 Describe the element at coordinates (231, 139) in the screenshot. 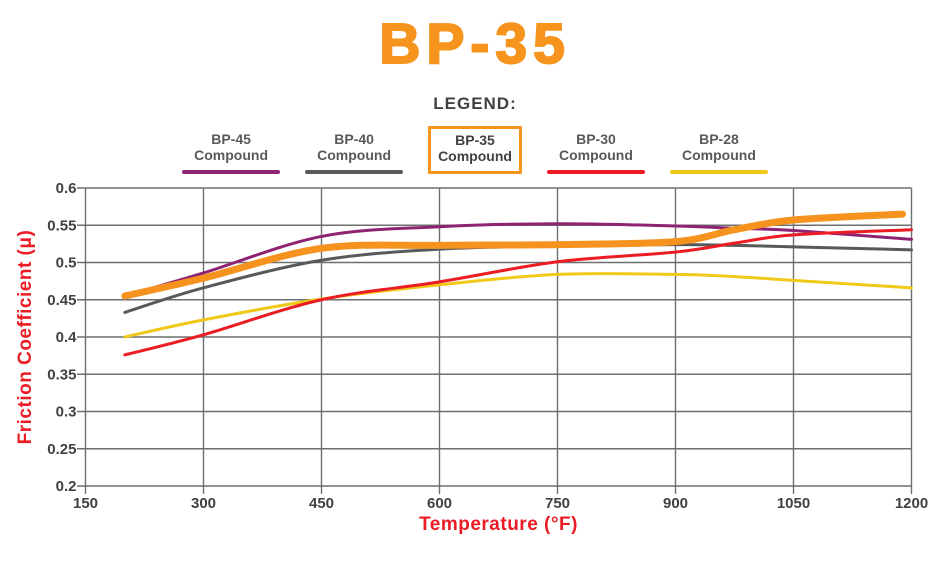

I see `legend-compound-code: BP-45` at that location.